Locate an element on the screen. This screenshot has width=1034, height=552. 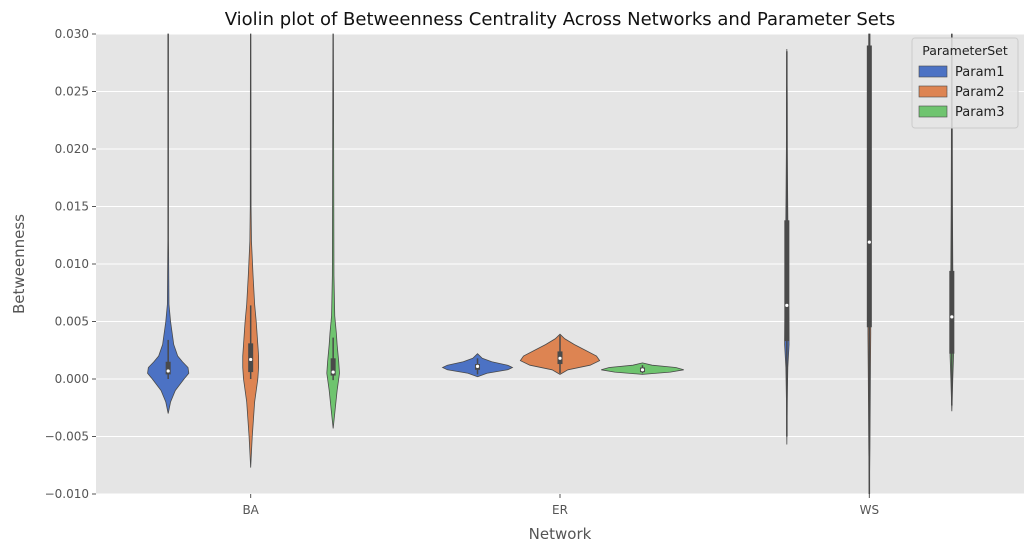
x-axis-ticks: BA ER WS is located at coordinates (560, 505).